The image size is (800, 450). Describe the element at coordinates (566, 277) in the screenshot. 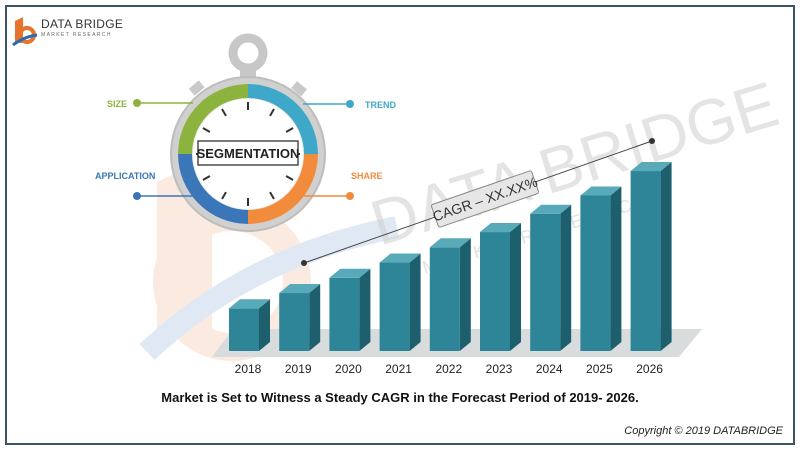

I see `bar-side-2024` at that location.